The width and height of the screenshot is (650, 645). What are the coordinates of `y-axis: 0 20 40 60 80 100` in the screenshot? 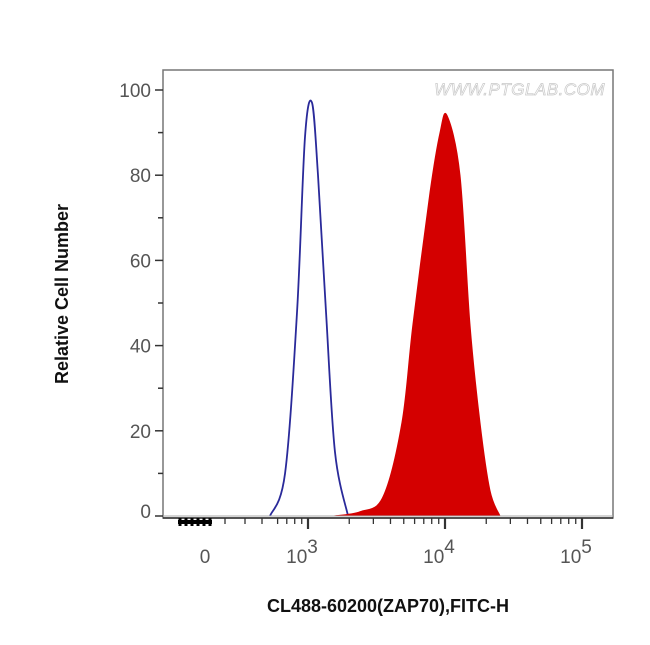 It's located at (141, 302).